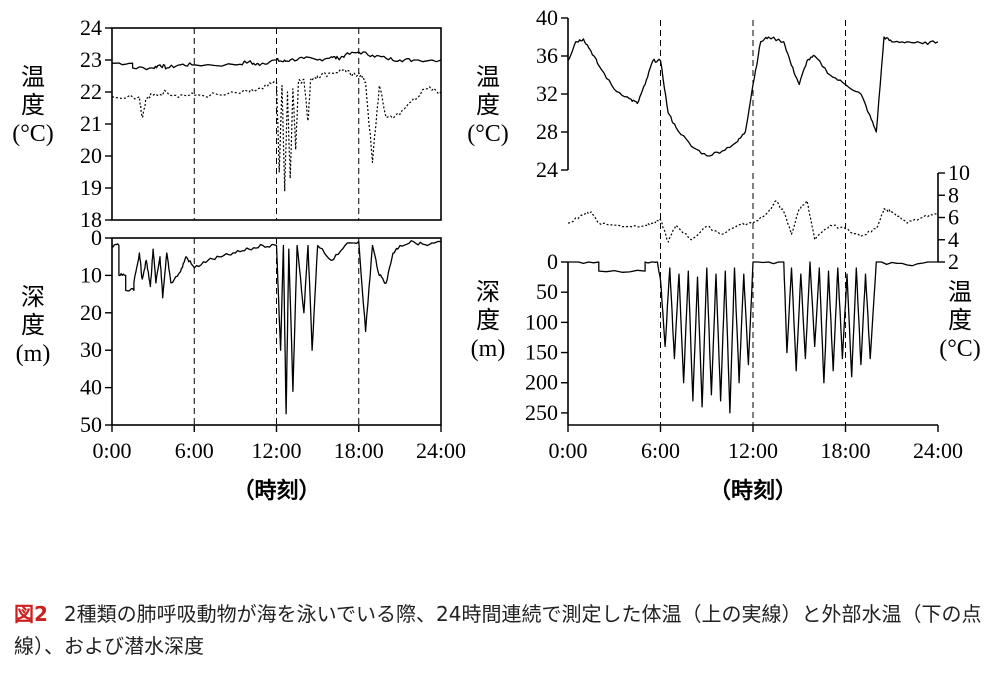 Image resolution: width=996 pixels, height=677 pixels. I want to click on y-tick-label: 28, so click(547, 131).